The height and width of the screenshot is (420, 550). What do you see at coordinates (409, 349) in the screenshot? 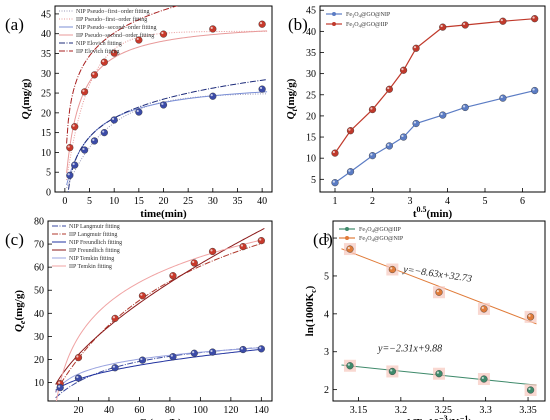
I see `equation-iip: y=−2.31x+9.88` at bounding box center [409, 349].